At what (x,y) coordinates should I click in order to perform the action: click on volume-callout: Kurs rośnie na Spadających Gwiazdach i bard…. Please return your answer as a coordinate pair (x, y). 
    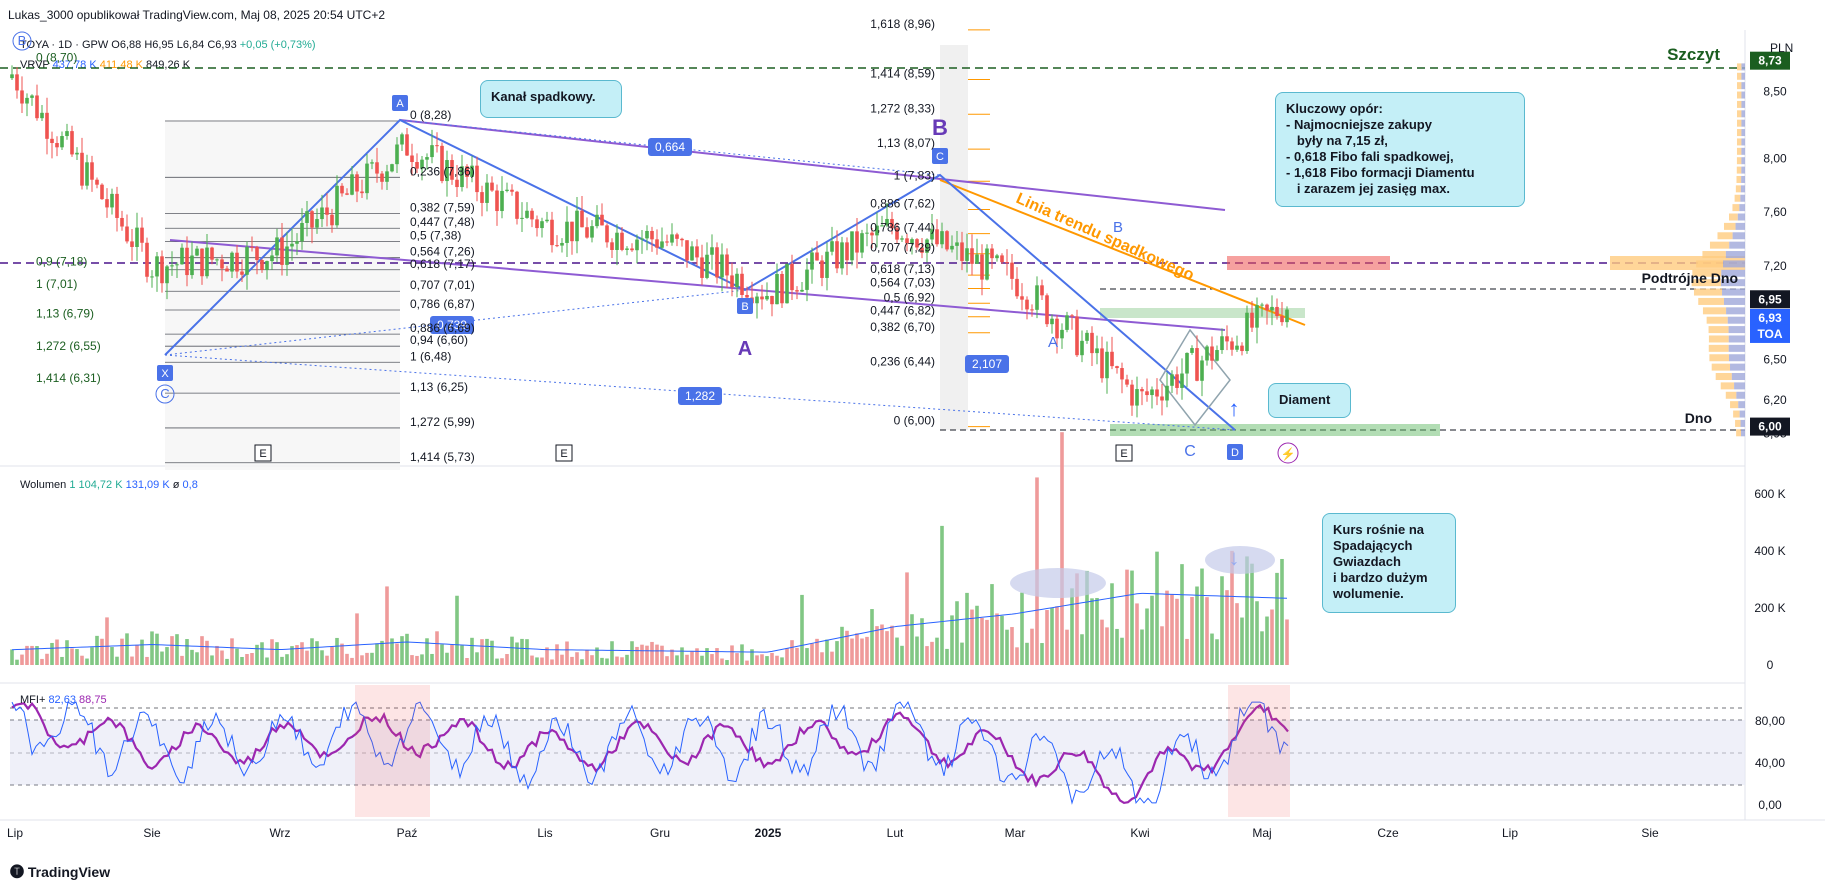
    Looking at the image, I should click on (1389, 563).